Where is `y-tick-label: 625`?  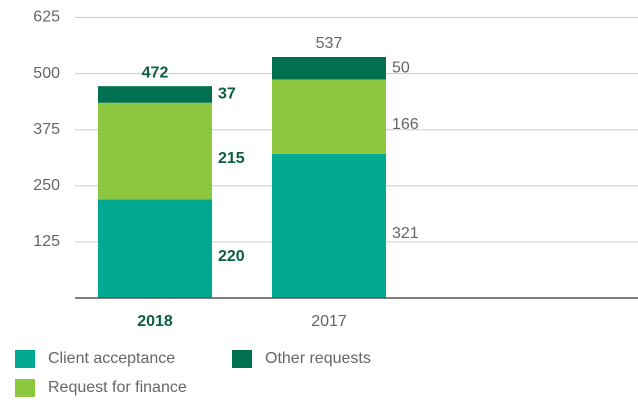
y-tick-label: 625 is located at coordinates (46, 17).